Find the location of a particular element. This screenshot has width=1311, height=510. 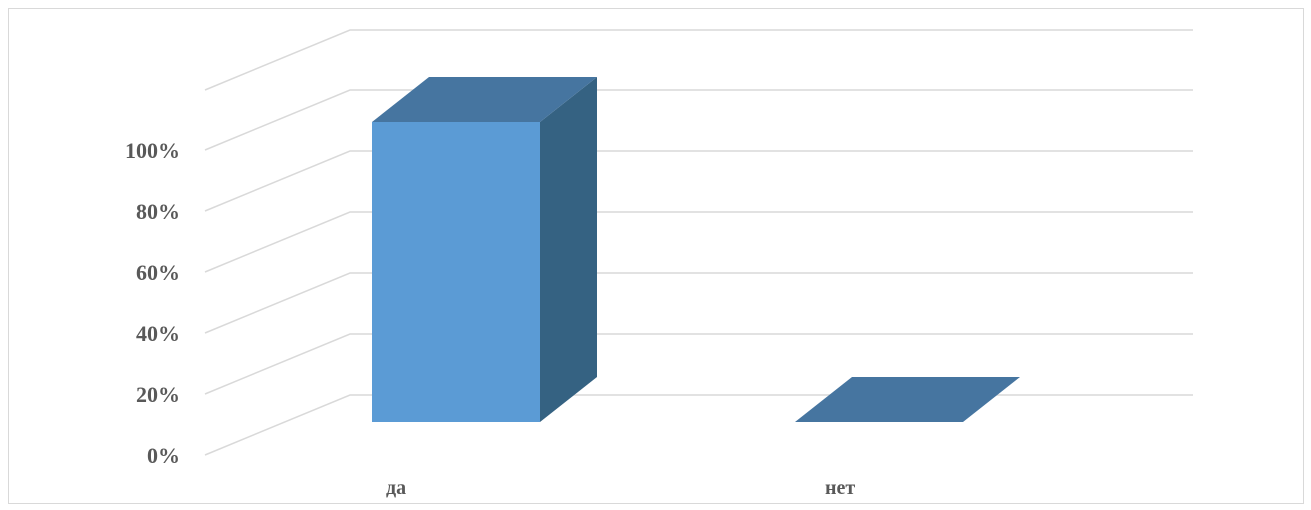

y-tick-label: 20% is located at coordinates (158, 394).